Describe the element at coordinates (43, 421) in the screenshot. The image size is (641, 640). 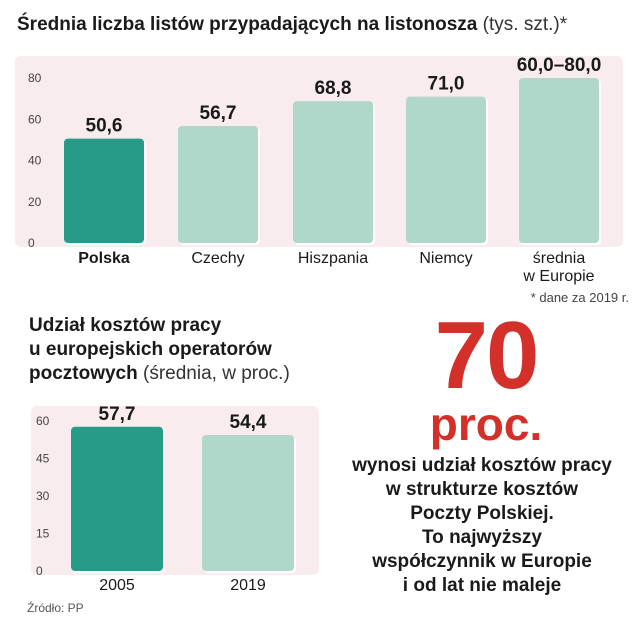
I see `chart2-y-tick-label: 60` at that location.